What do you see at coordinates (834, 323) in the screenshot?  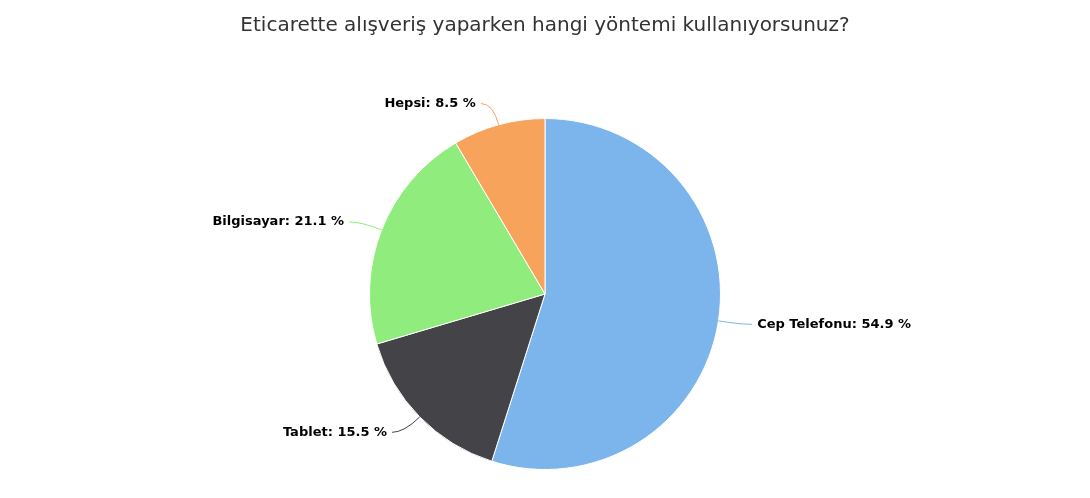 I see `slice-label: Cep Telefonu: 54.9 %` at bounding box center [834, 323].